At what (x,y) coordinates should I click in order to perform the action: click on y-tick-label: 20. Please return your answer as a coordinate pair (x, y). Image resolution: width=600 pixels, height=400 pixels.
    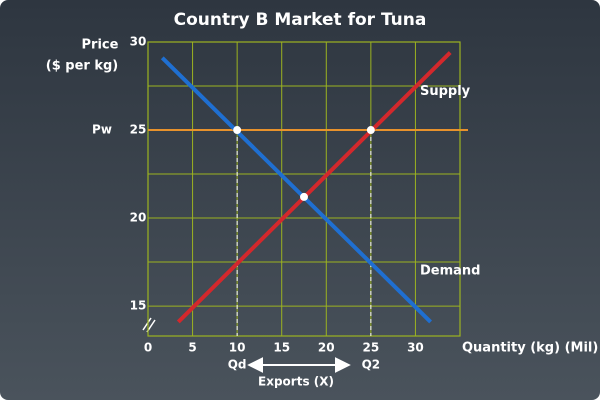
    Looking at the image, I should click on (138, 218).